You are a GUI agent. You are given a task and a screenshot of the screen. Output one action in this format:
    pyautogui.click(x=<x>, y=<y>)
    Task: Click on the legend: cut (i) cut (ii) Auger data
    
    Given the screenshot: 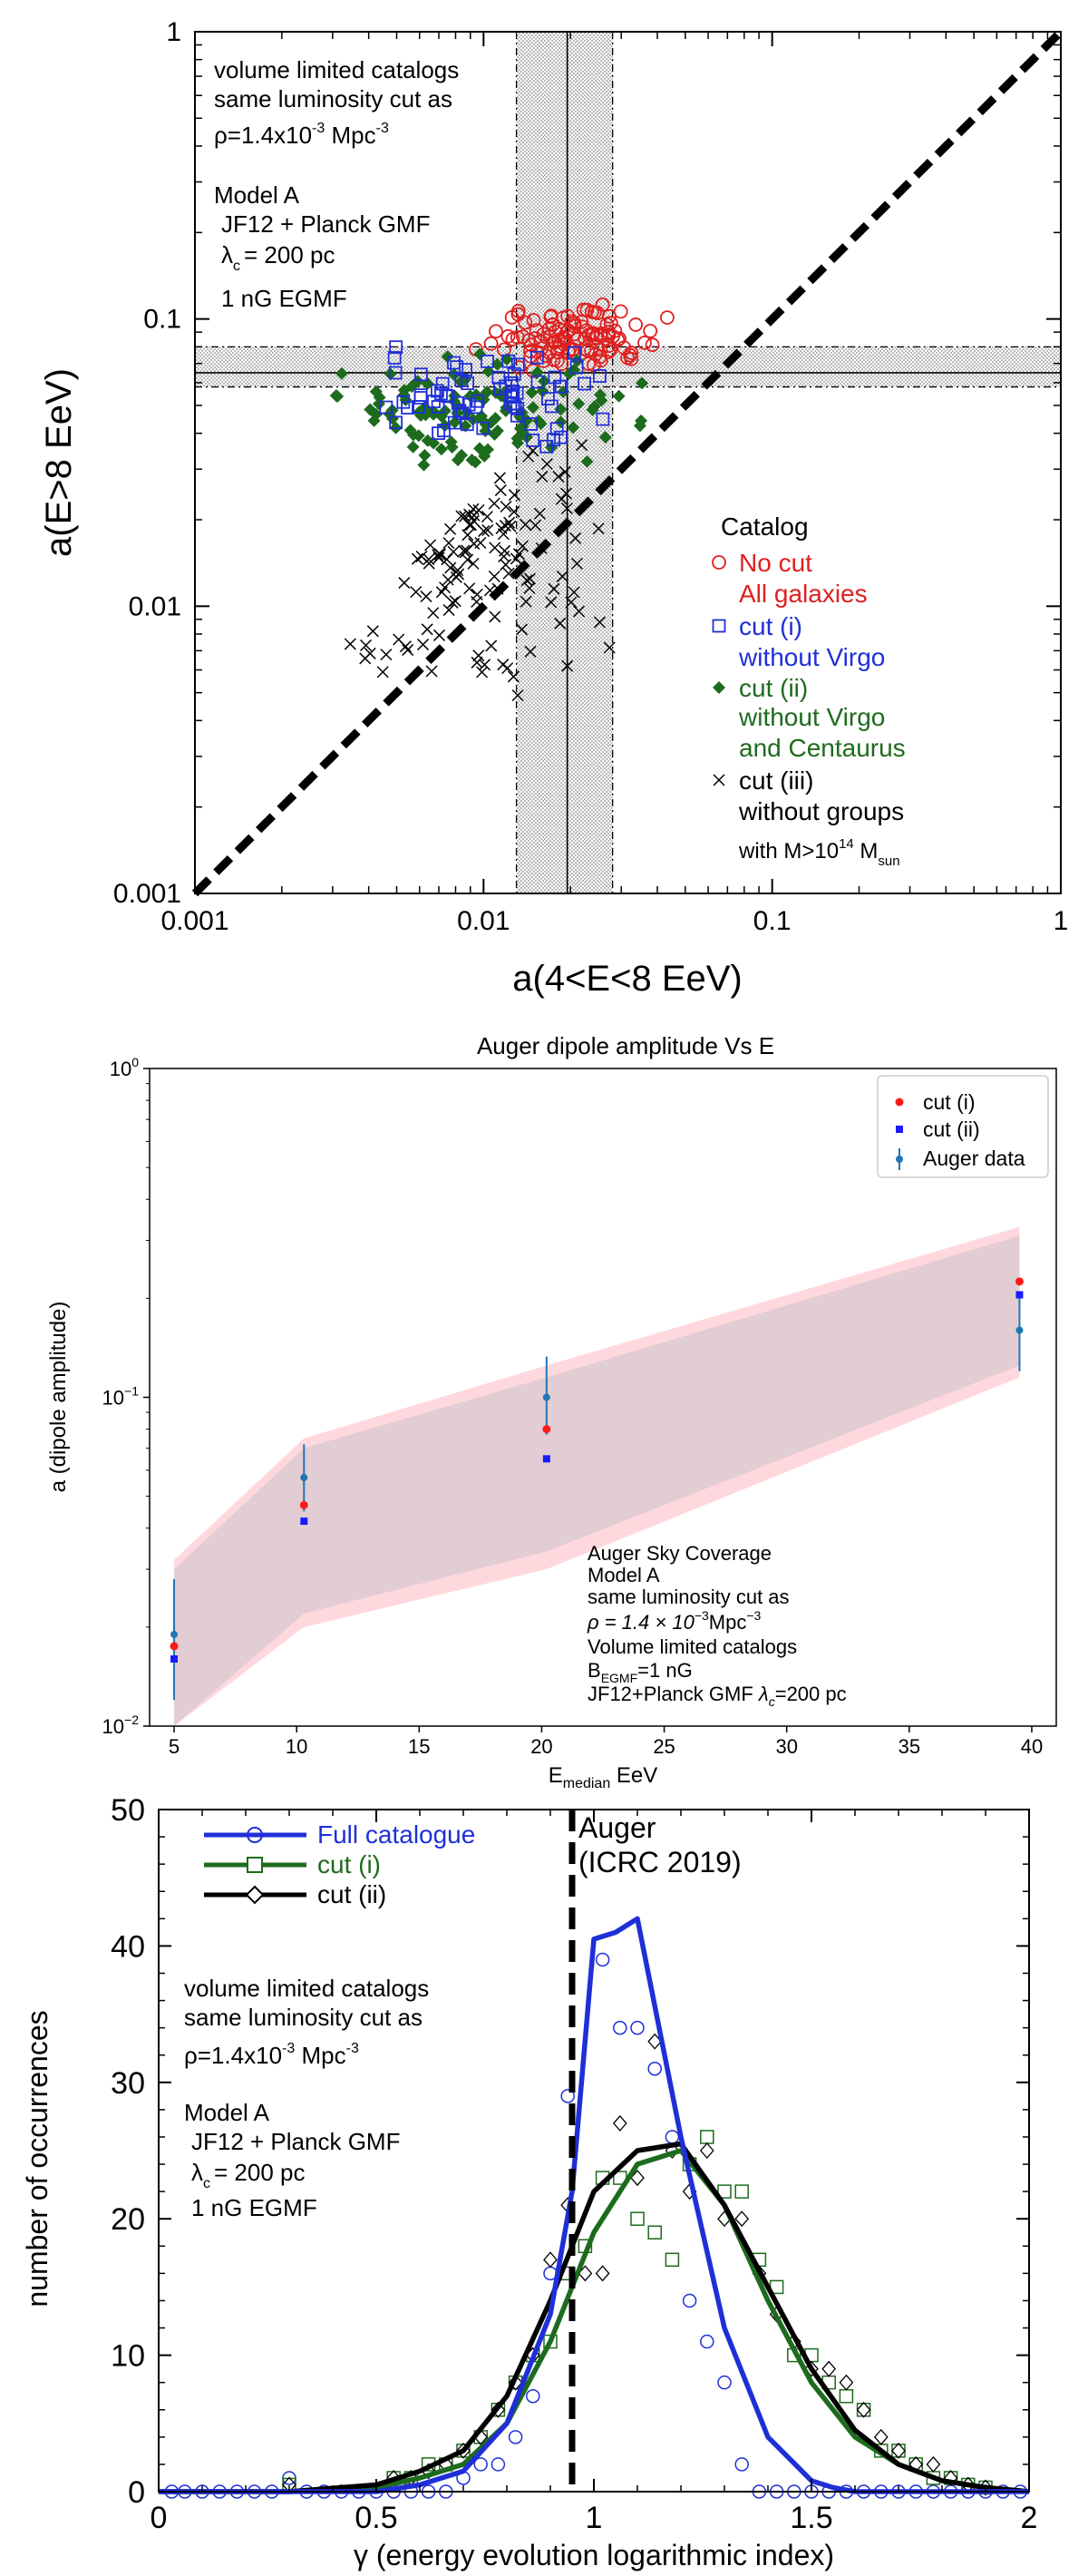 What is the action you would take?
    pyautogui.click(x=963, y=1126)
    